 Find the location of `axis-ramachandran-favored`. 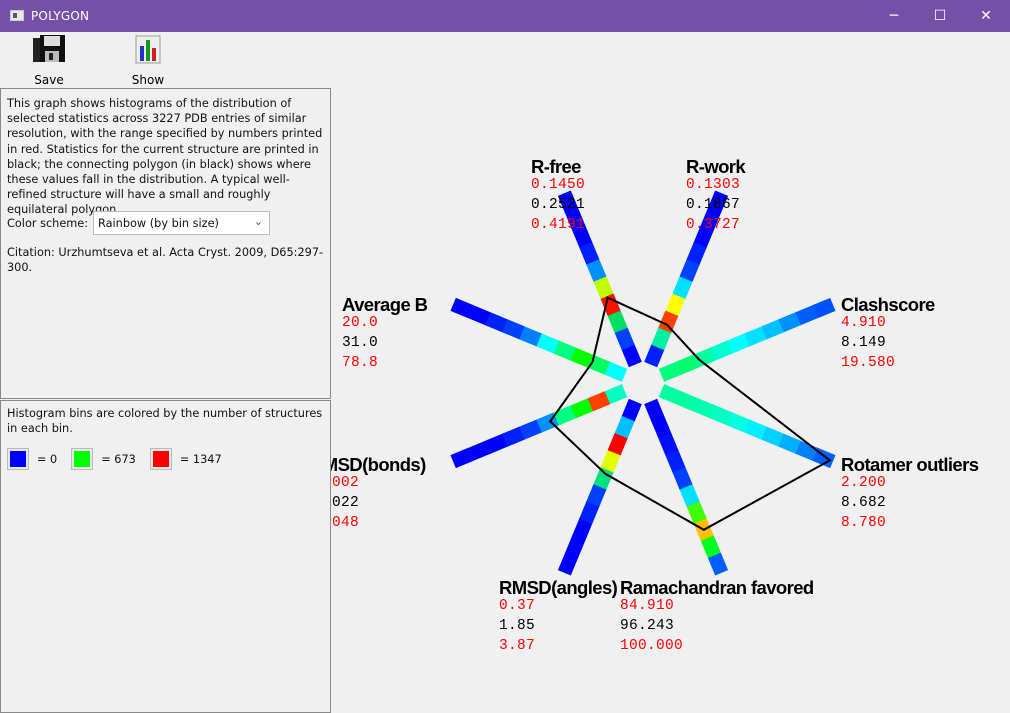

axis-ramachandran-favored is located at coordinates (686, 487).